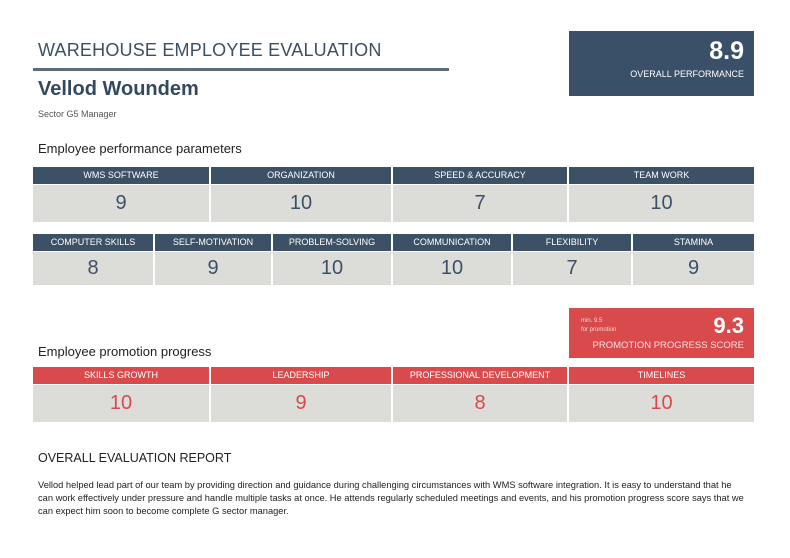  I want to click on param-cell: ORGANIZATION 10, so click(301, 194).